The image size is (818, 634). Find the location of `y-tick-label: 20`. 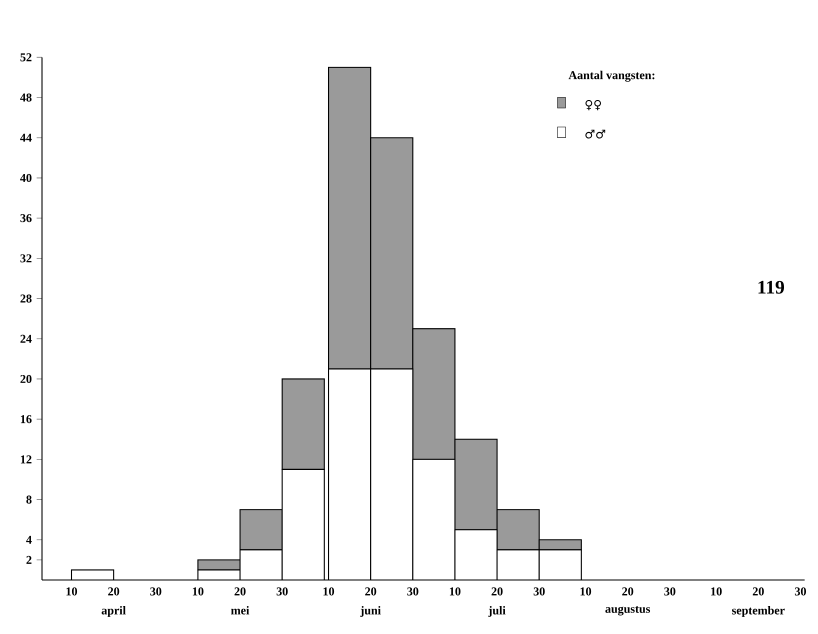

y-tick-label: 20 is located at coordinates (26, 379).